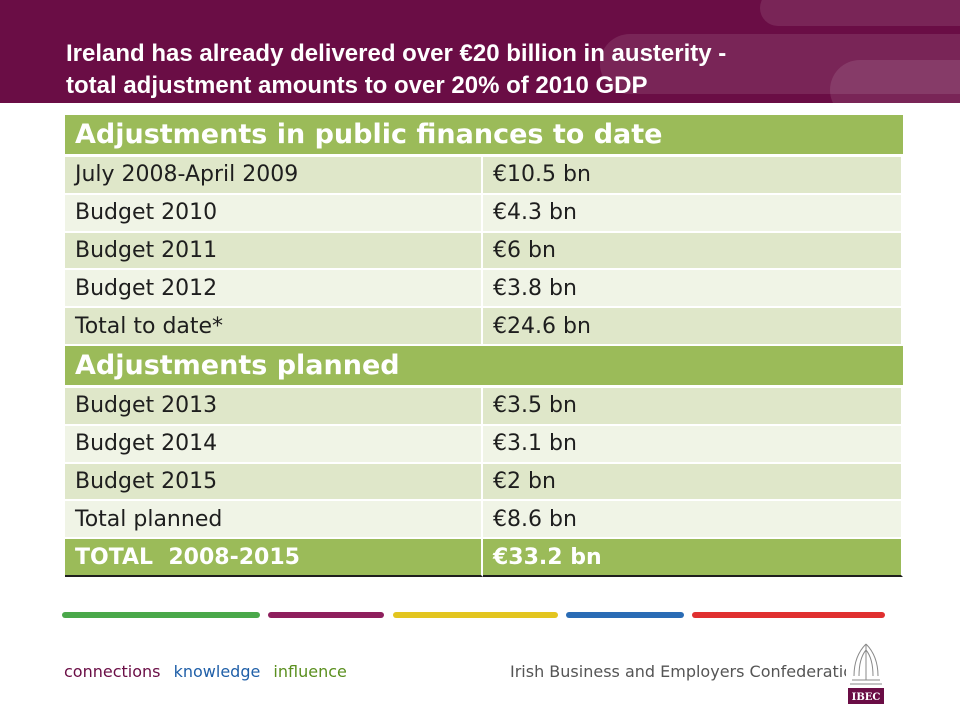  I want to click on section-heading-planned: Adjustments planned, so click(484, 366).